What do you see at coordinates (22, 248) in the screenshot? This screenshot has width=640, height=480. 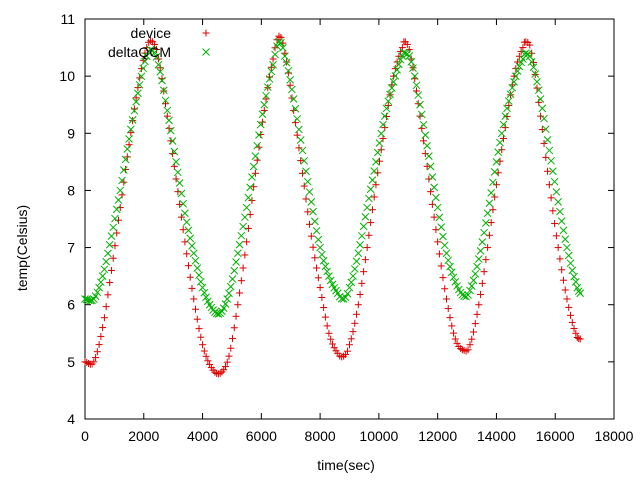 I see `y-axis-label: temp(Celsius)` at bounding box center [22, 248].